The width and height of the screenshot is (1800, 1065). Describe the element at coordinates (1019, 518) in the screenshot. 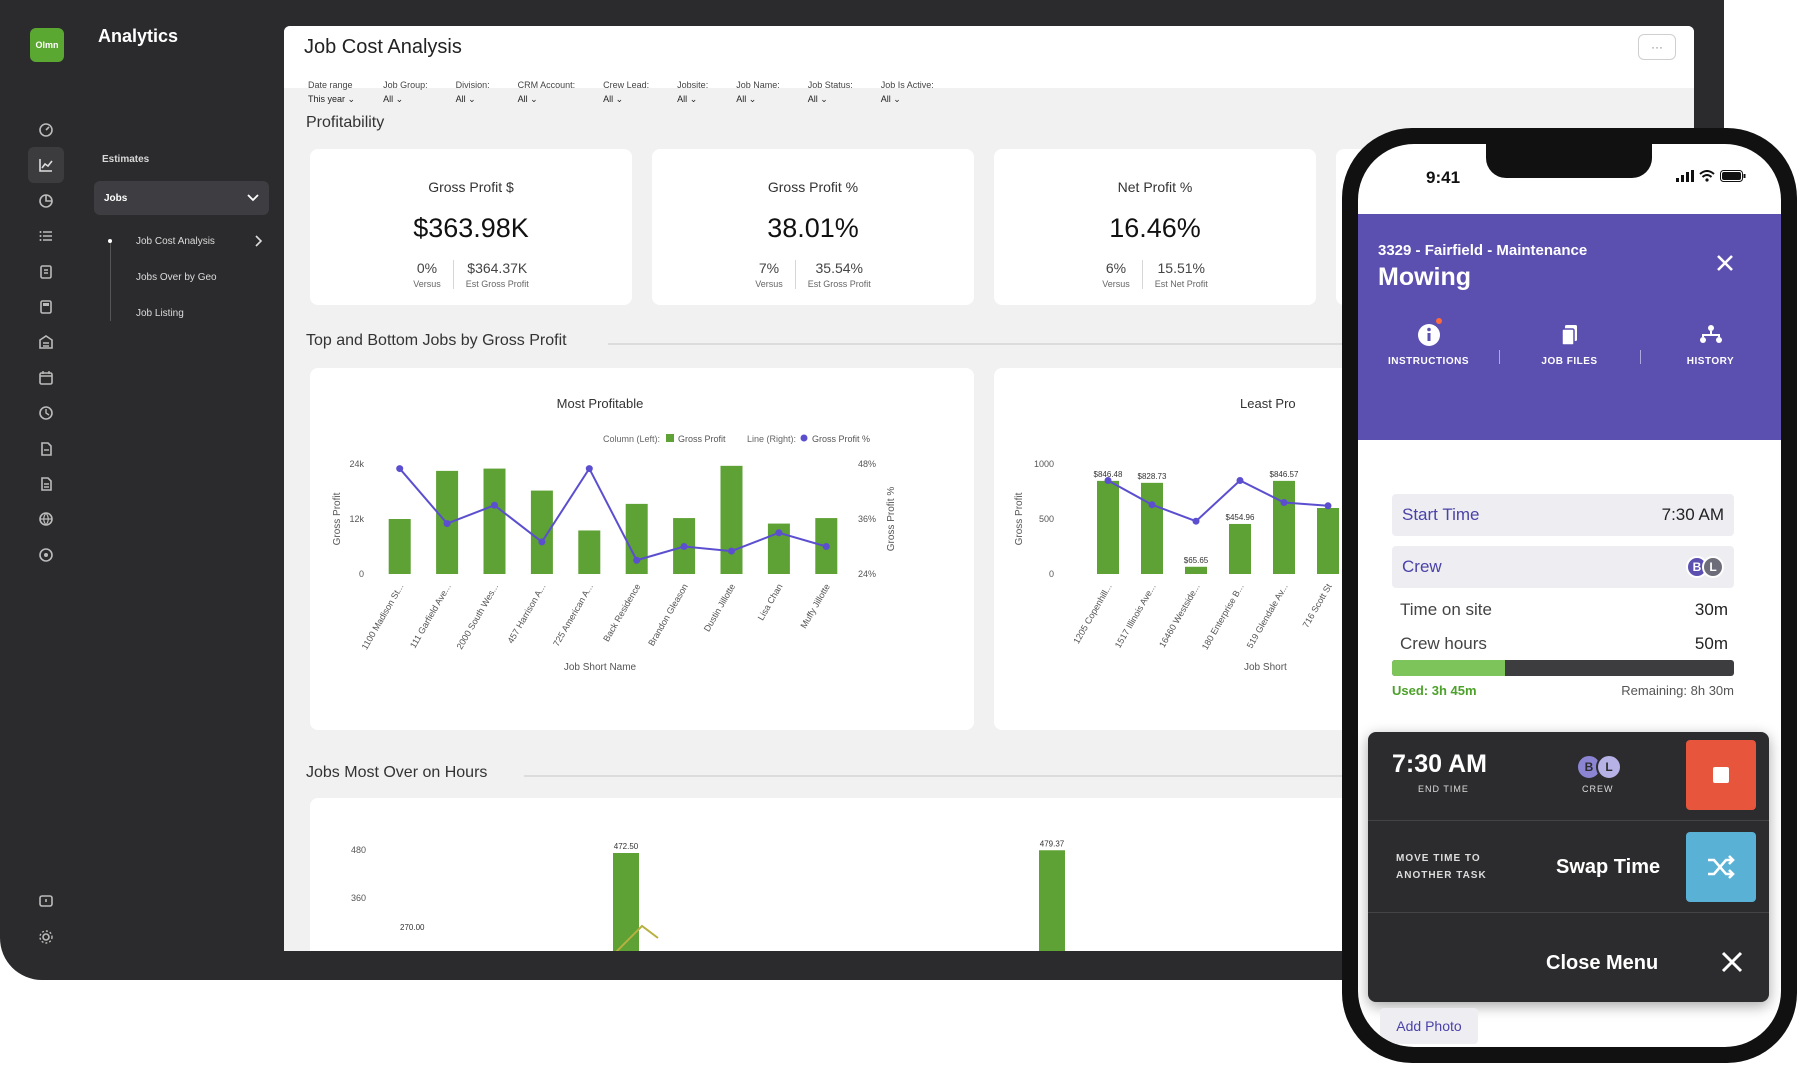

I see `y-axis-label: Gross Profit` at that location.